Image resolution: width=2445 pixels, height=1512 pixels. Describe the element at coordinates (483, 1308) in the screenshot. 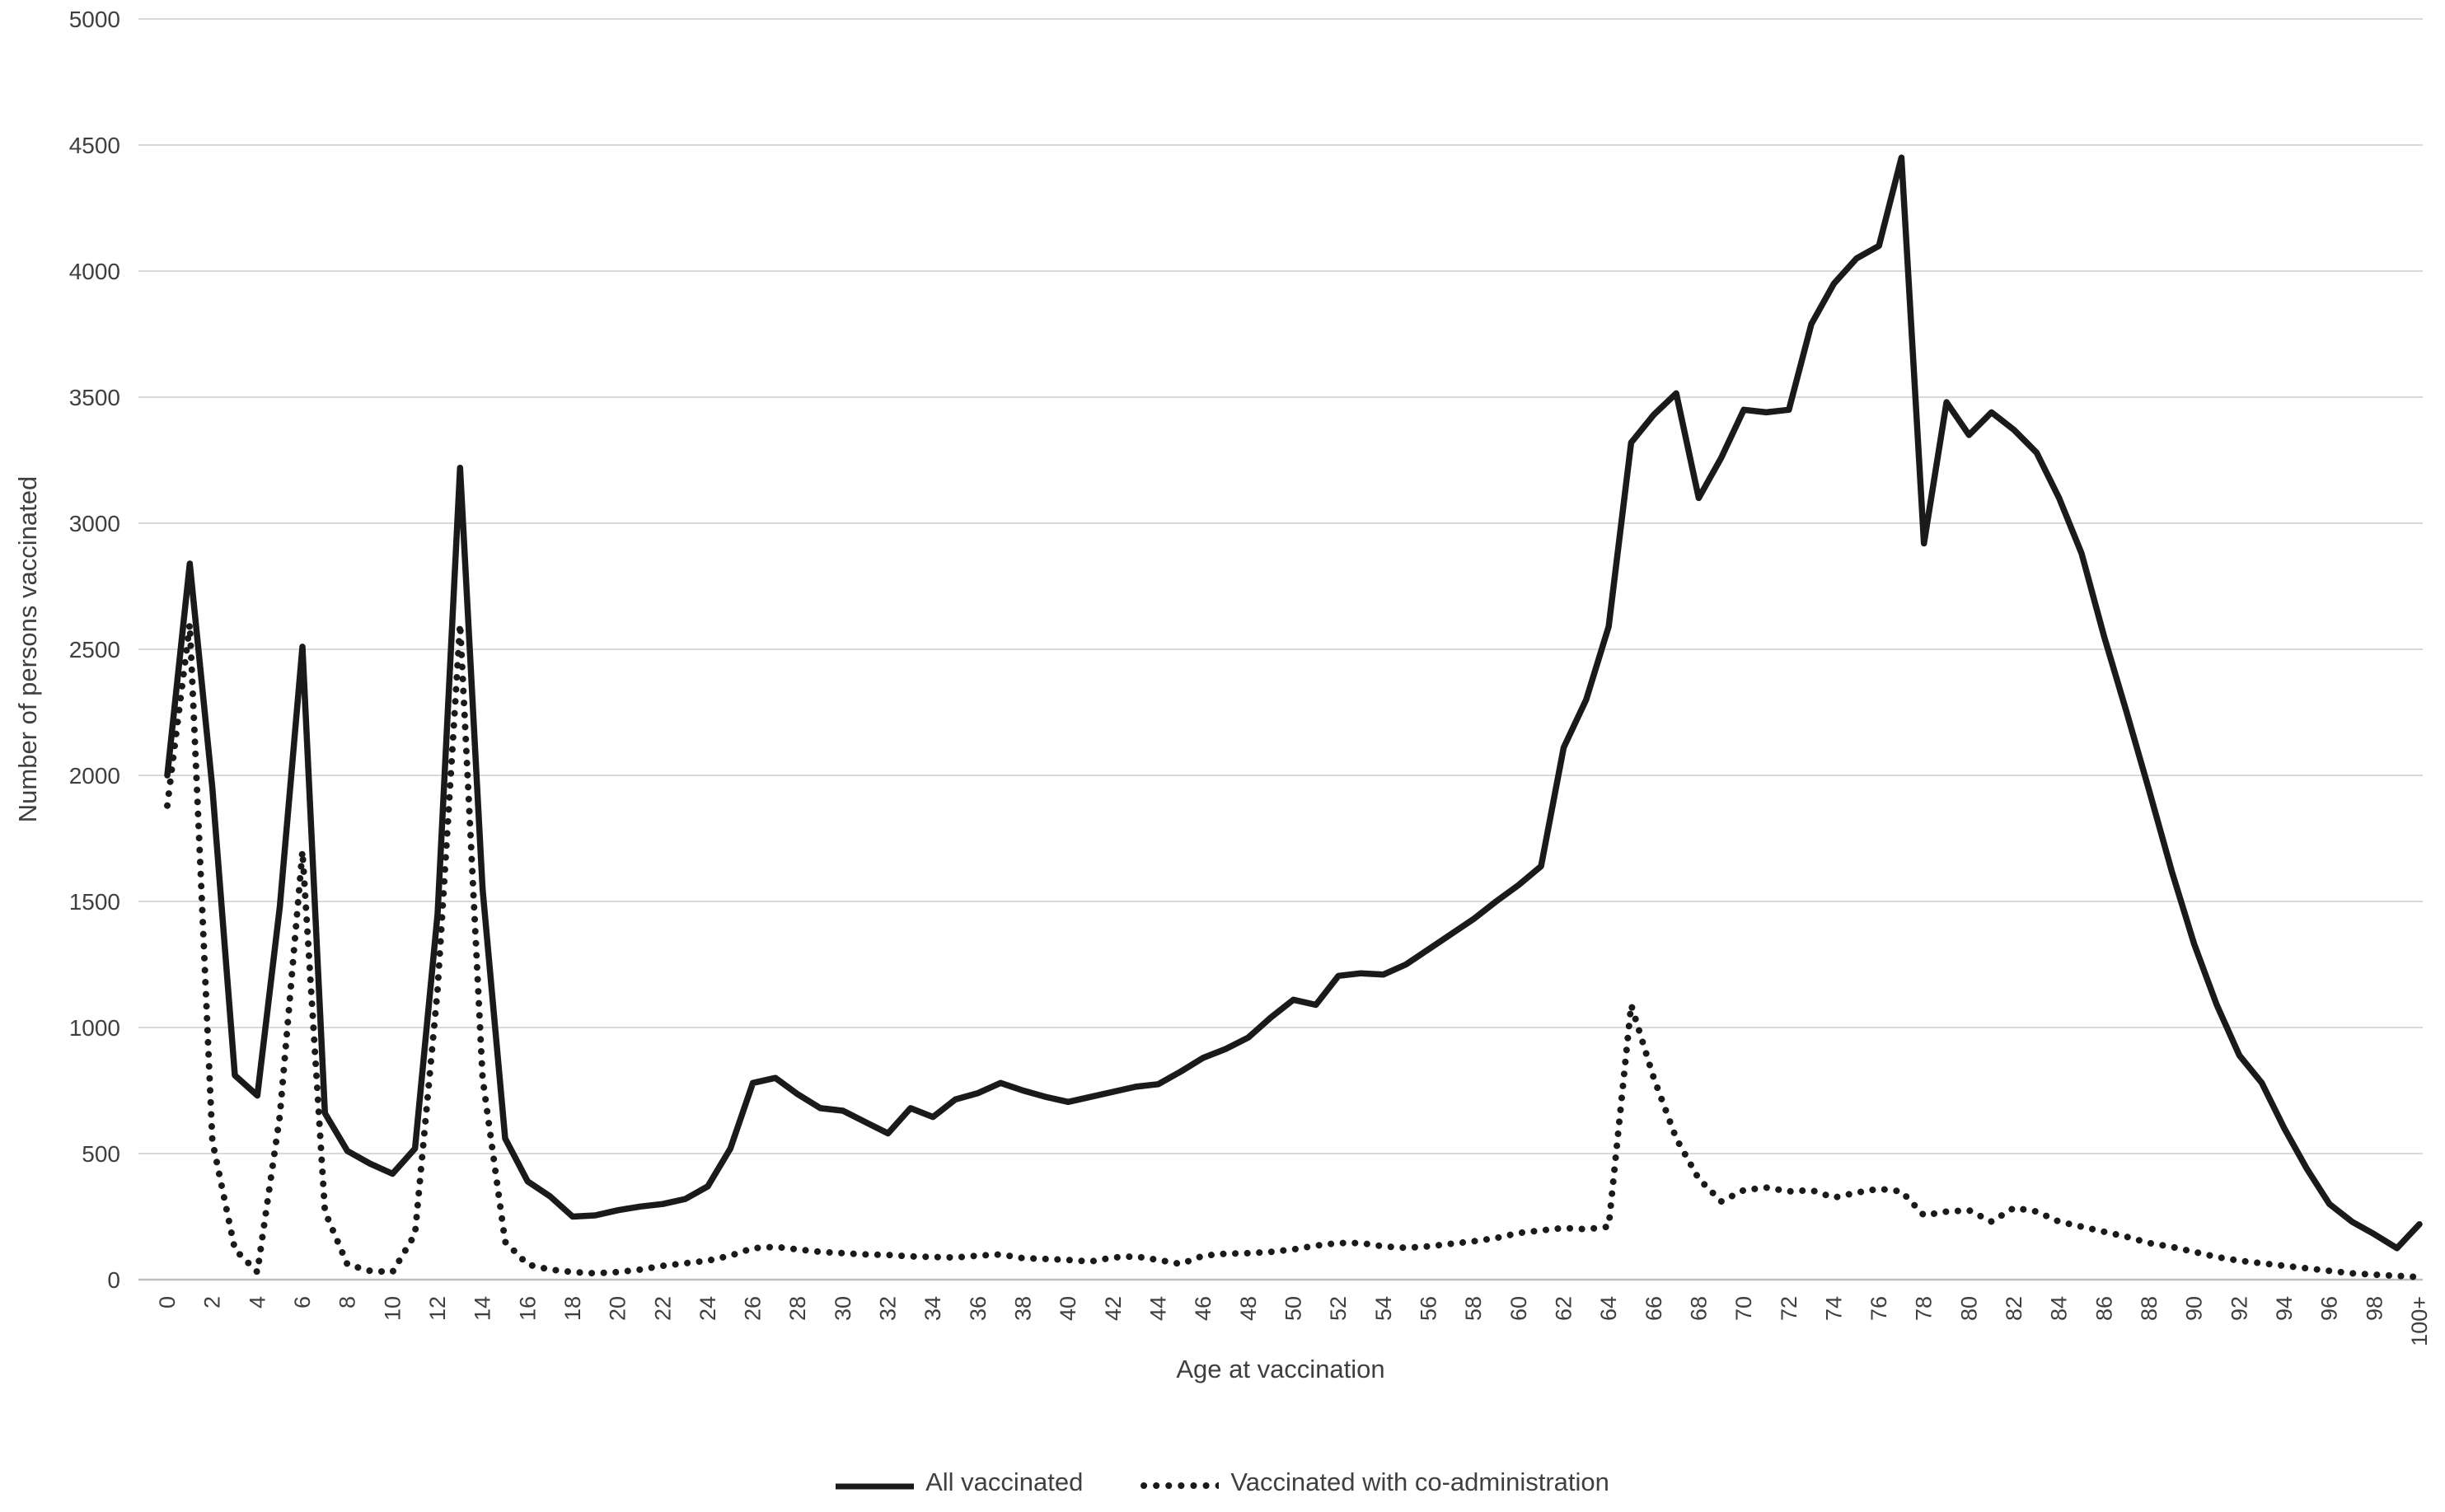

I see `svg-text: 14` at that location.